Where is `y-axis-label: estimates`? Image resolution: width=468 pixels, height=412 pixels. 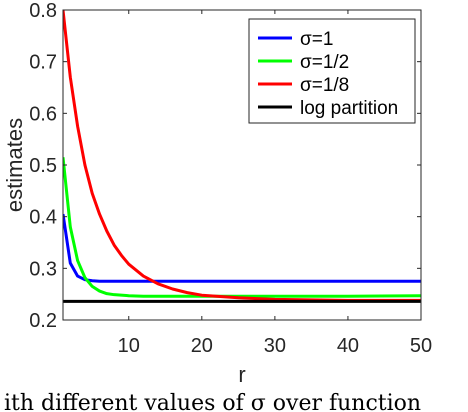
y-axis-label: estimates is located at coordinates (14, 165).